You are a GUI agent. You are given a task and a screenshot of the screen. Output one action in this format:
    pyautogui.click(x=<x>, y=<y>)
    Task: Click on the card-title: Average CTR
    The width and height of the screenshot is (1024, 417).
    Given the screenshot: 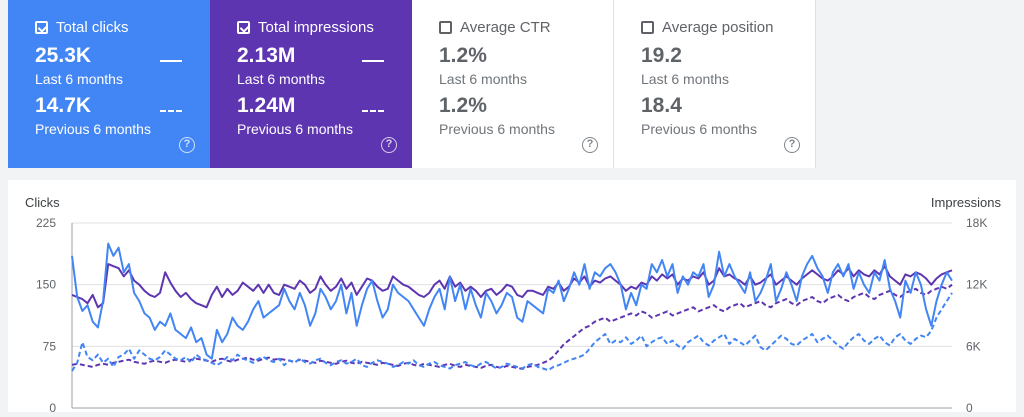 What is the action you would take?
    pyautogui.click(x=505, y=27)
    